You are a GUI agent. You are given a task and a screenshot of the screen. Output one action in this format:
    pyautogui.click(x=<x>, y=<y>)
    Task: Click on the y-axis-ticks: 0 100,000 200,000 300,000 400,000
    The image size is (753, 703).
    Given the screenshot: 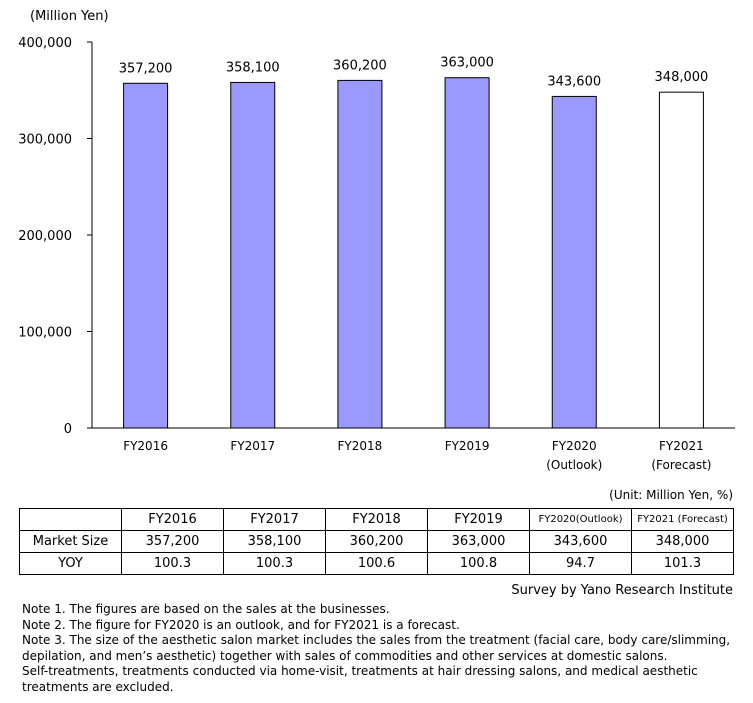 What is the action you would take?
    pyautogui.click(x=55, y=236)
    